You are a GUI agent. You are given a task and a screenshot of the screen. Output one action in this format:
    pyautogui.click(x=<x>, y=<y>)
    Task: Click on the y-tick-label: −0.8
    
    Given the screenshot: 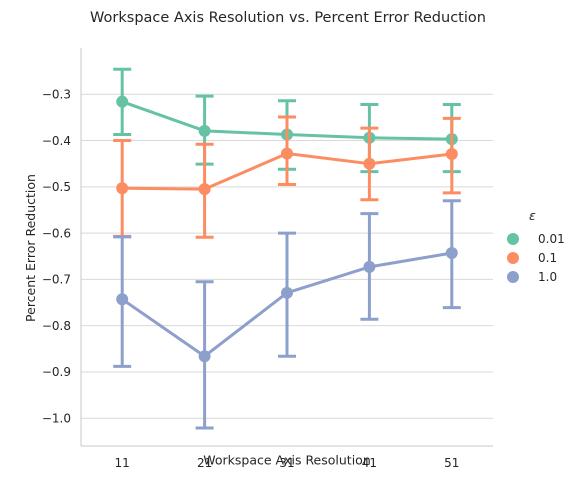 What is the action you would take?
    pyautogui.click(x=56, y=326)
    